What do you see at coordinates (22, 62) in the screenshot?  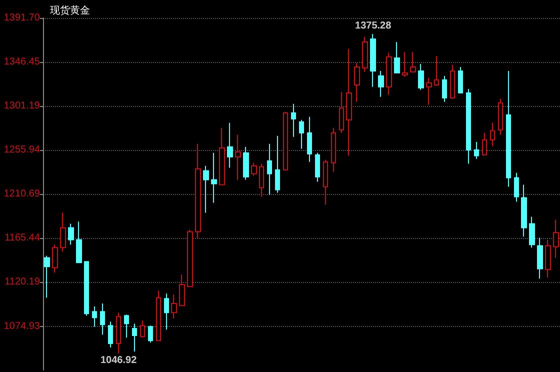 I see `y-tick-label: 1346.45` at bounding box center [22, 62].